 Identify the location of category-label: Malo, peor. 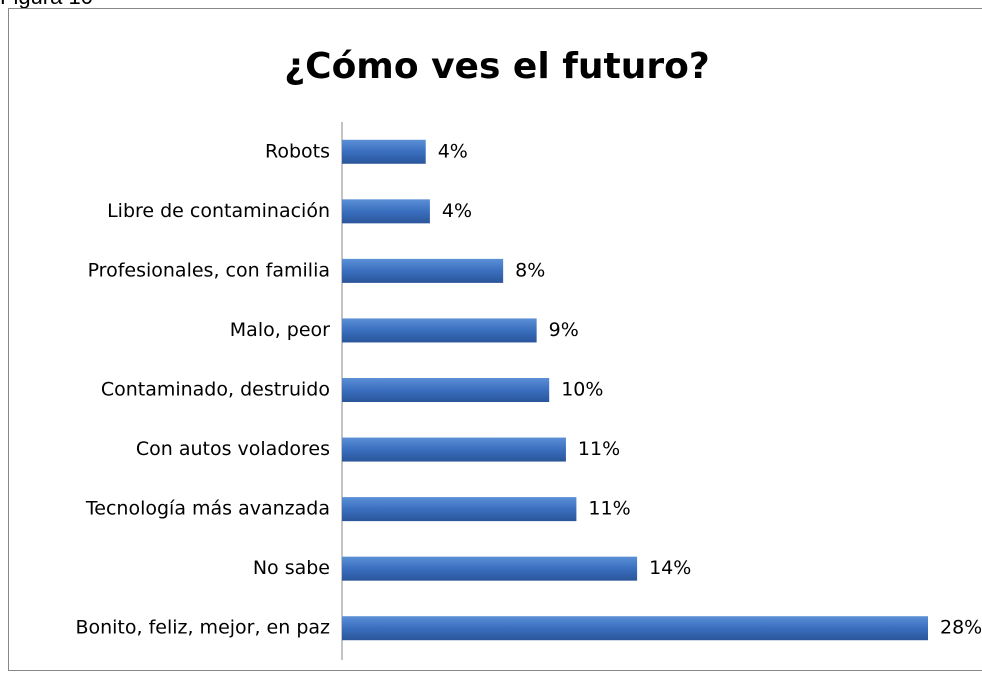
(280, 330).